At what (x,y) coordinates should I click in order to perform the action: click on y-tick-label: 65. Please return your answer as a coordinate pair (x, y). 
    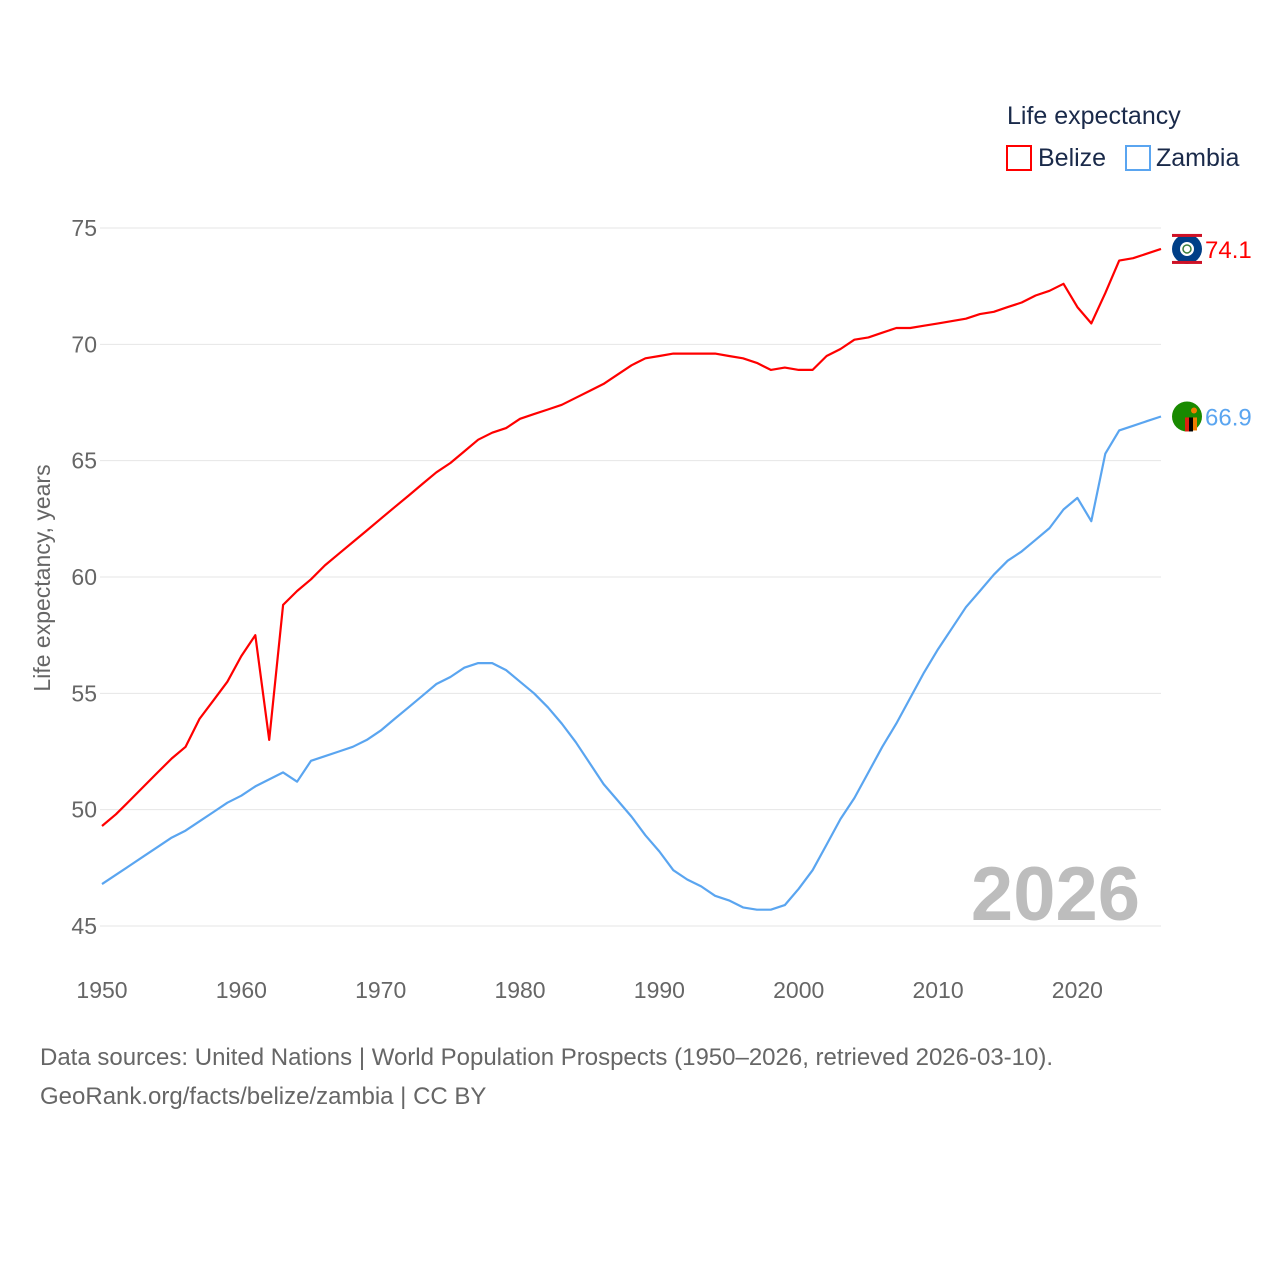
    Looking at the image, I should click on (84, 461).